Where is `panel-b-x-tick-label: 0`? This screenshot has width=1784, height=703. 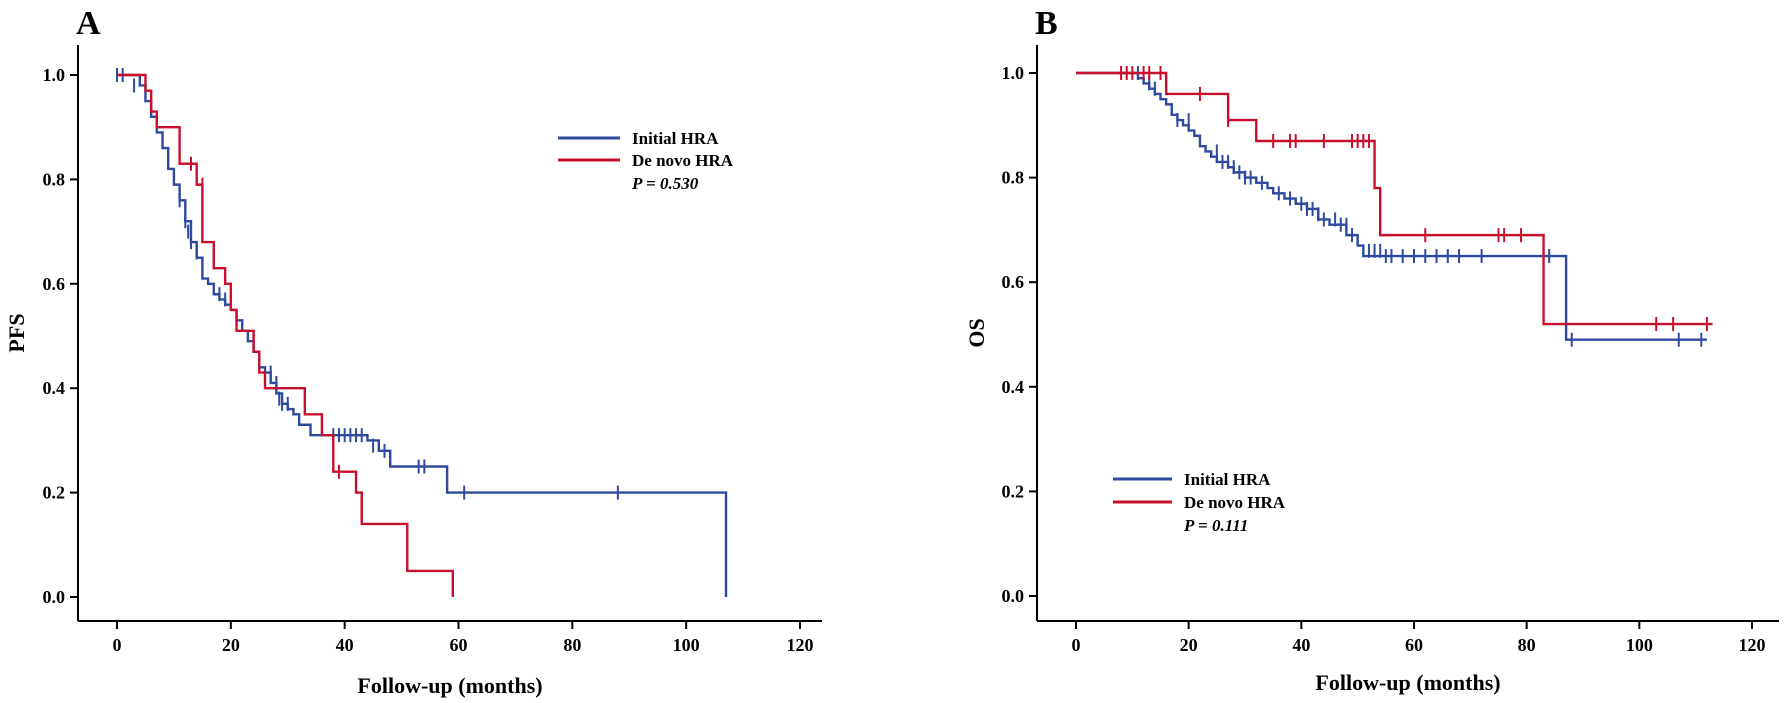 panel-b-x-tick-label: 0 is located at coordinates (1076, 645).